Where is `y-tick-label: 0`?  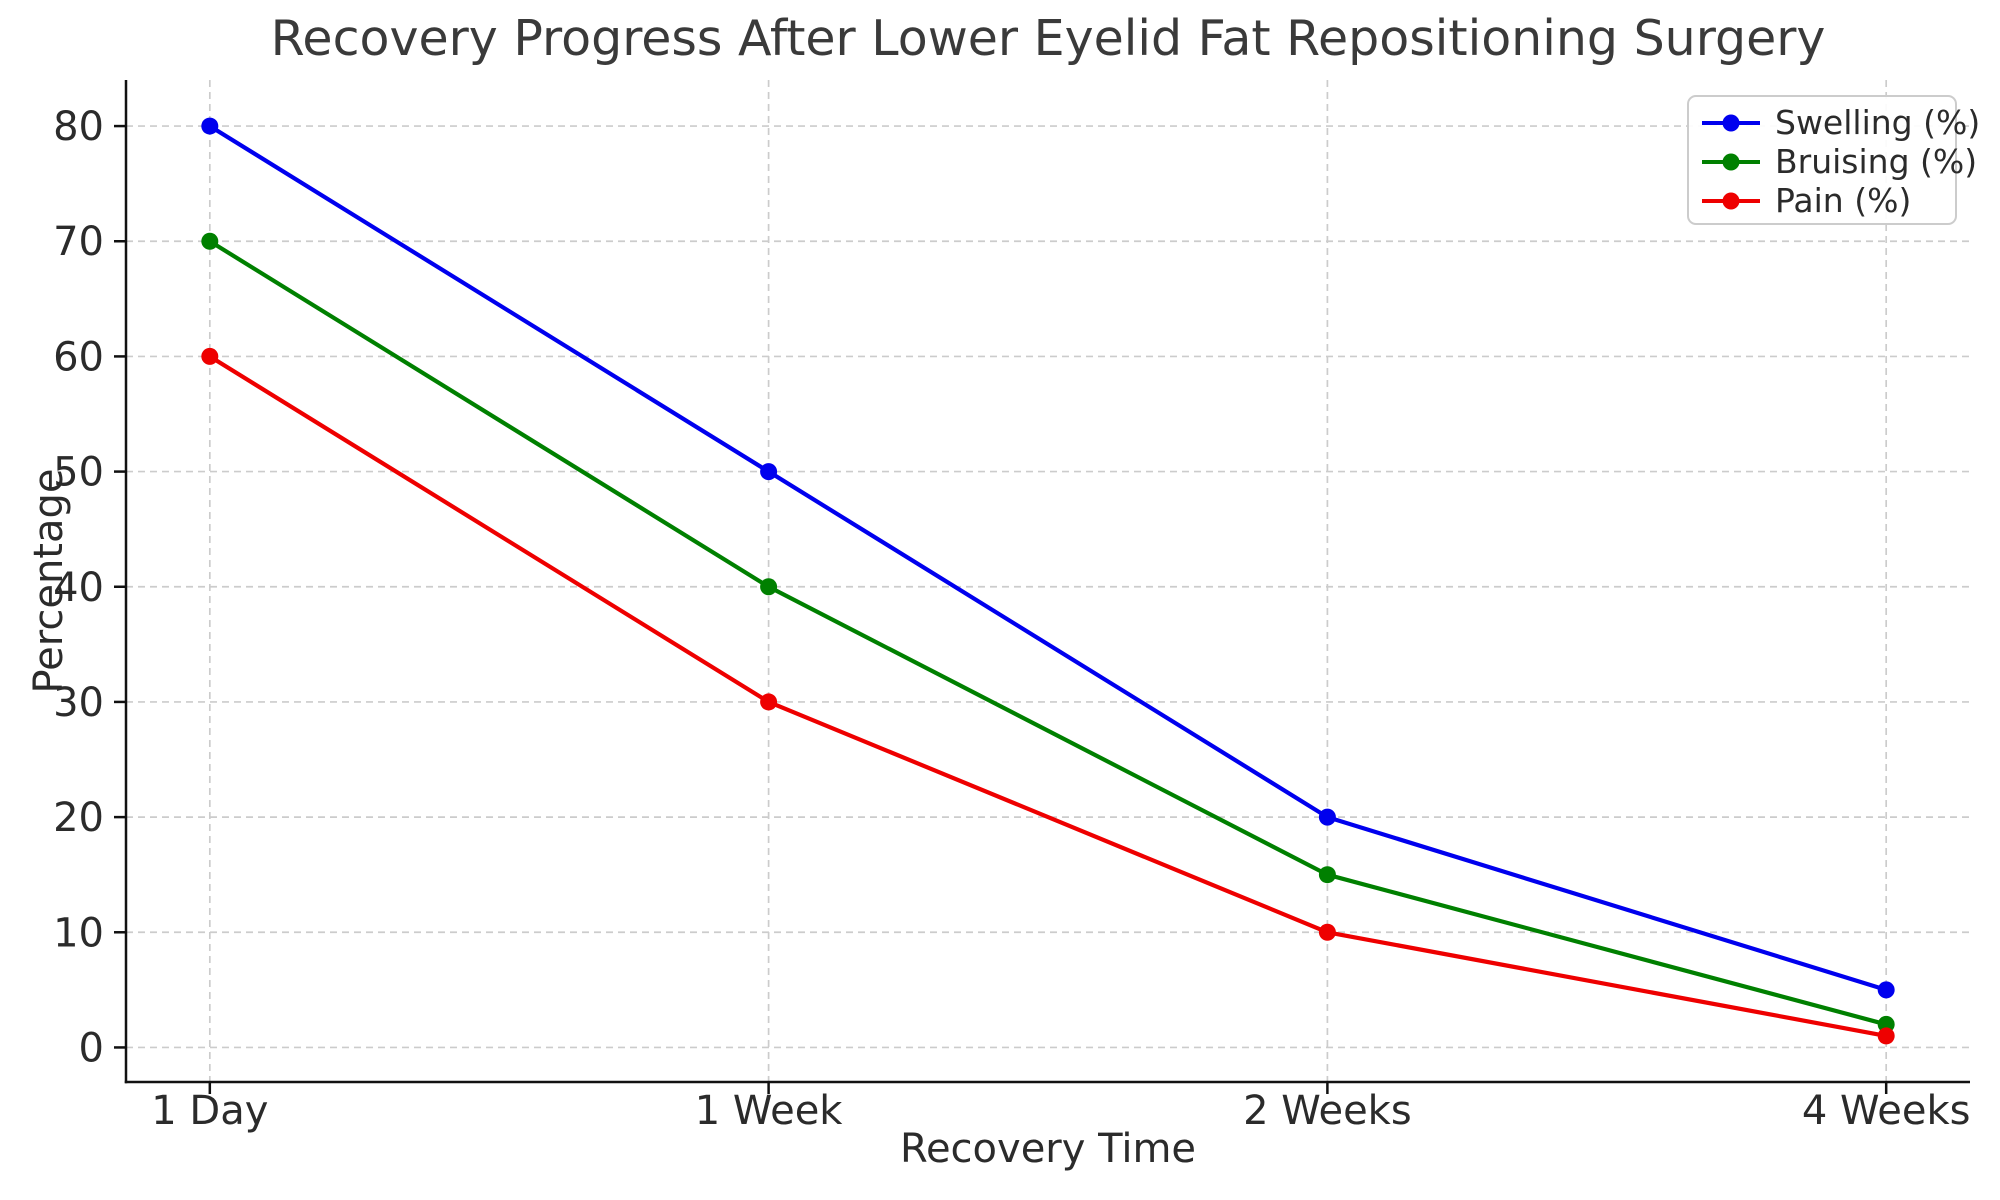
y-tick-label: 0 is located at coordinates (91, 1048).